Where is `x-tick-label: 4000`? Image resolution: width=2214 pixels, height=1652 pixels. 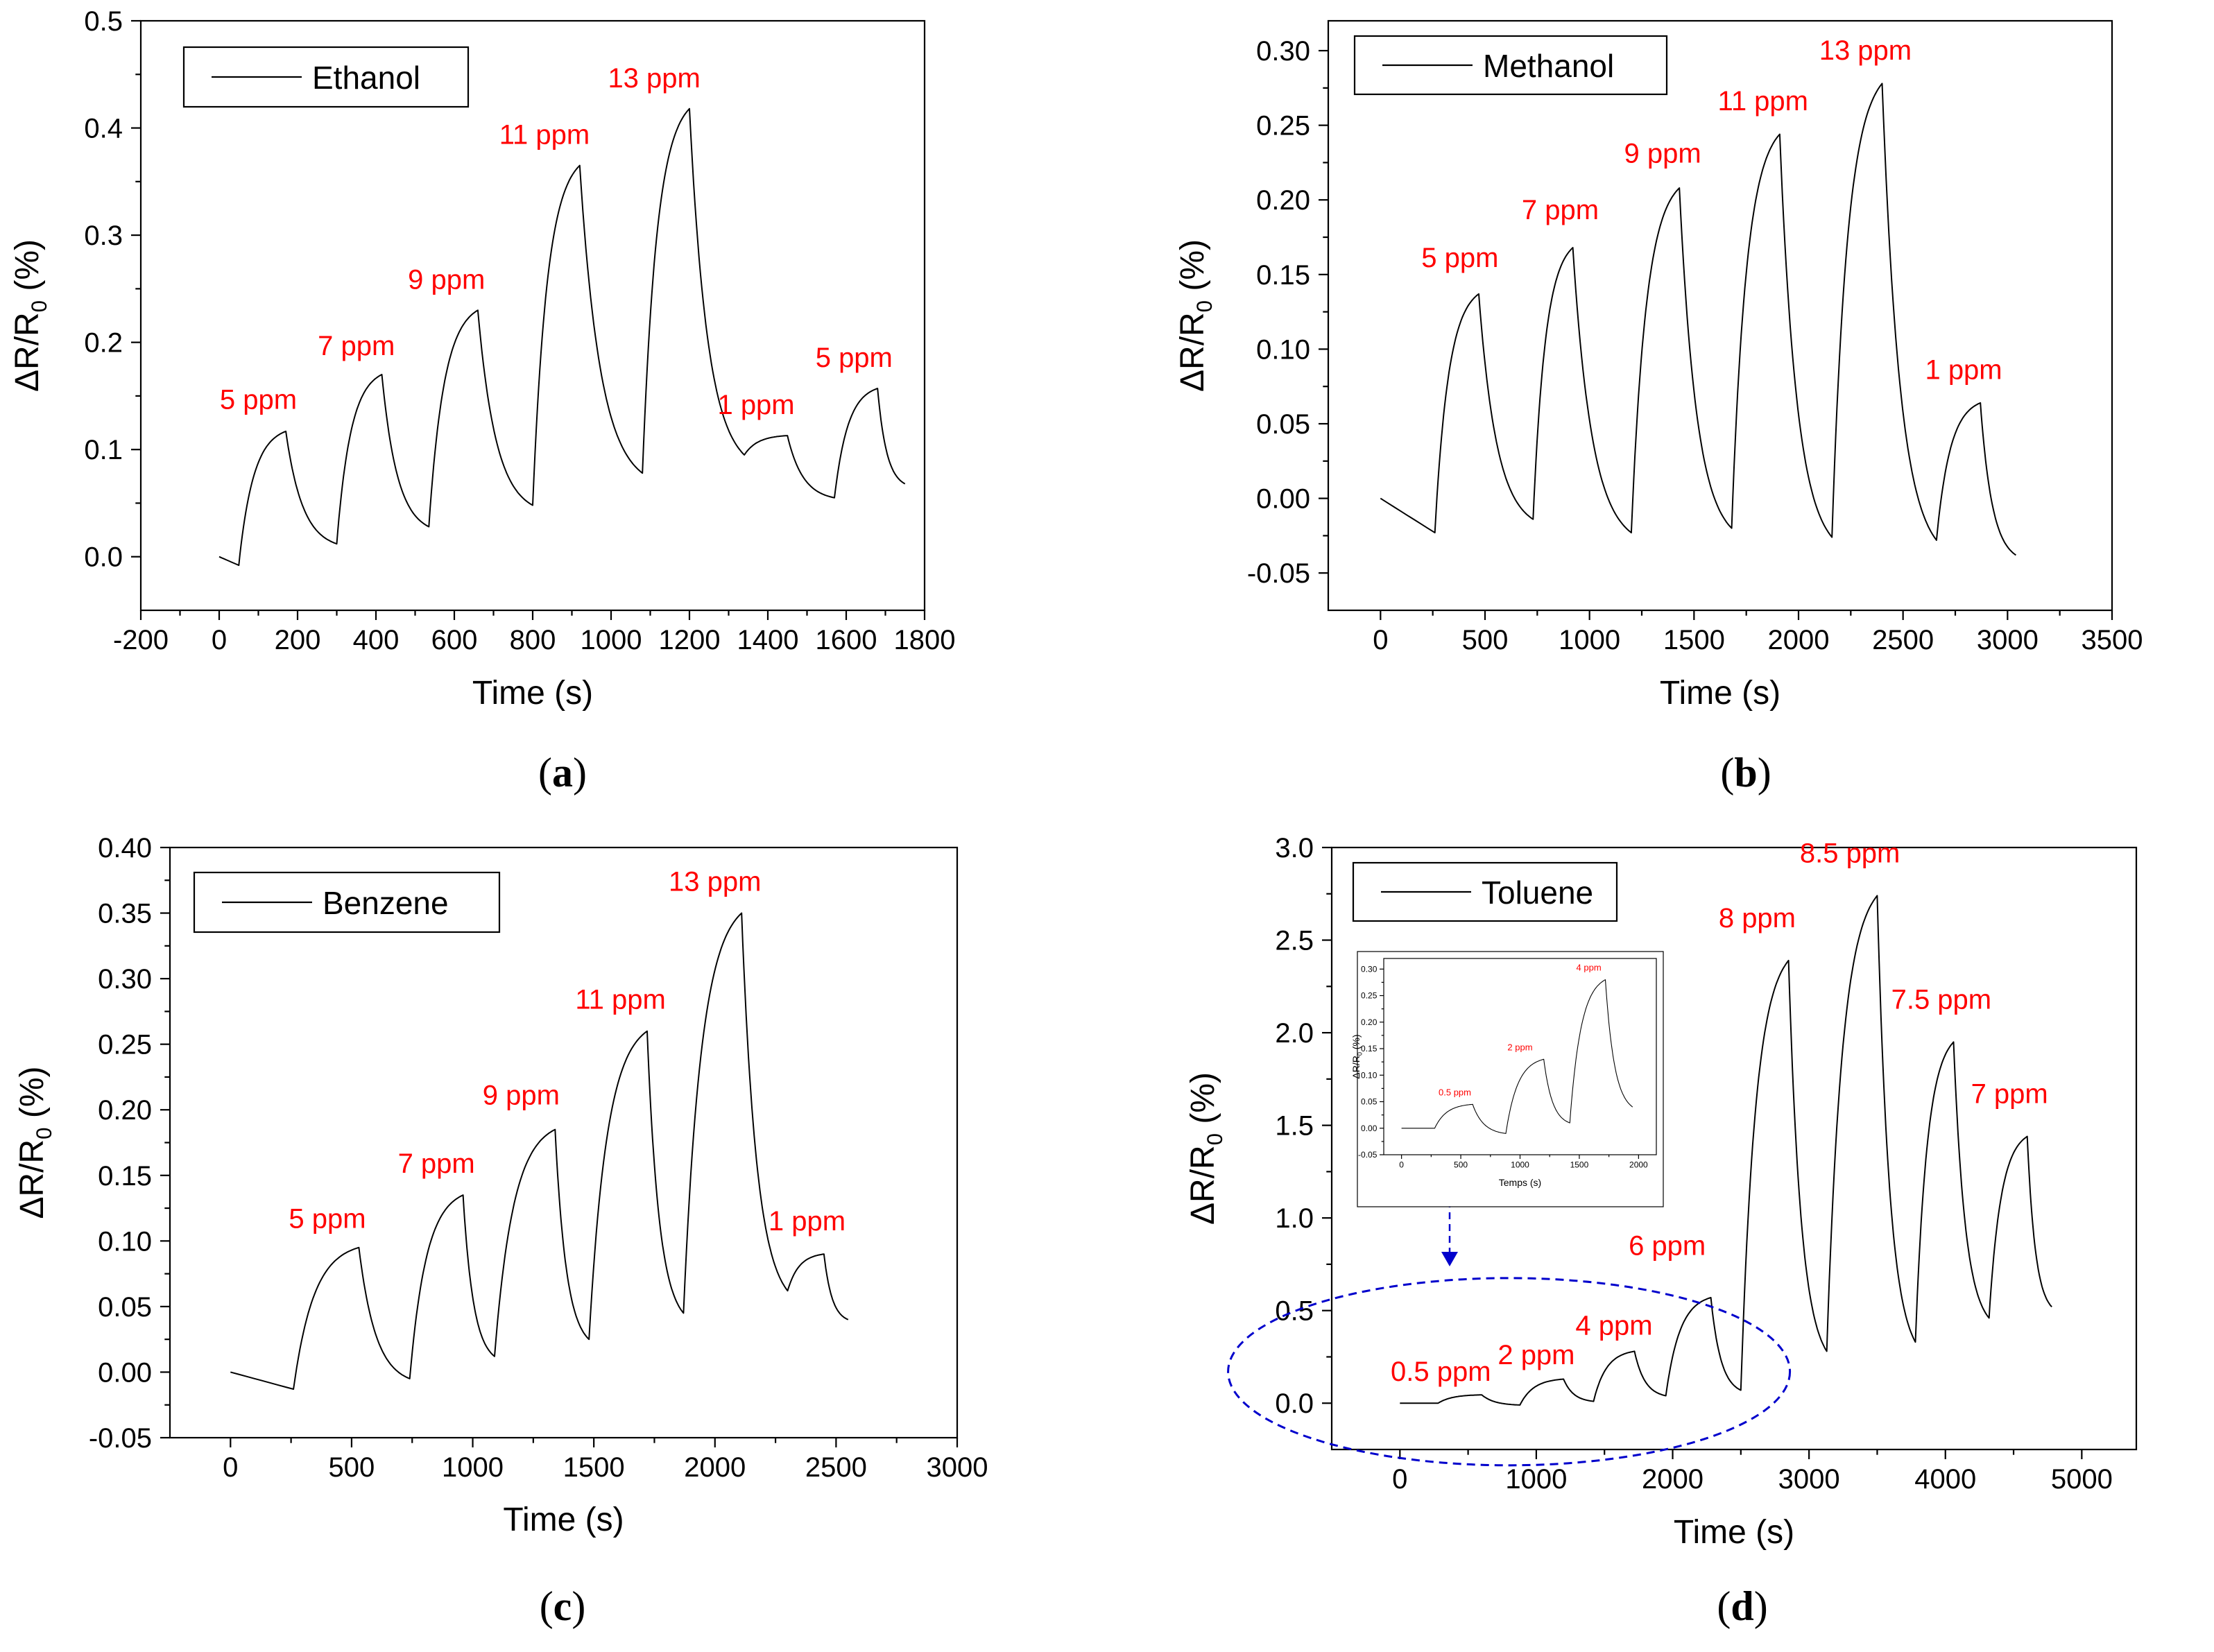 x-tick-label: 4000 is located at coordinates (1945, 1480).